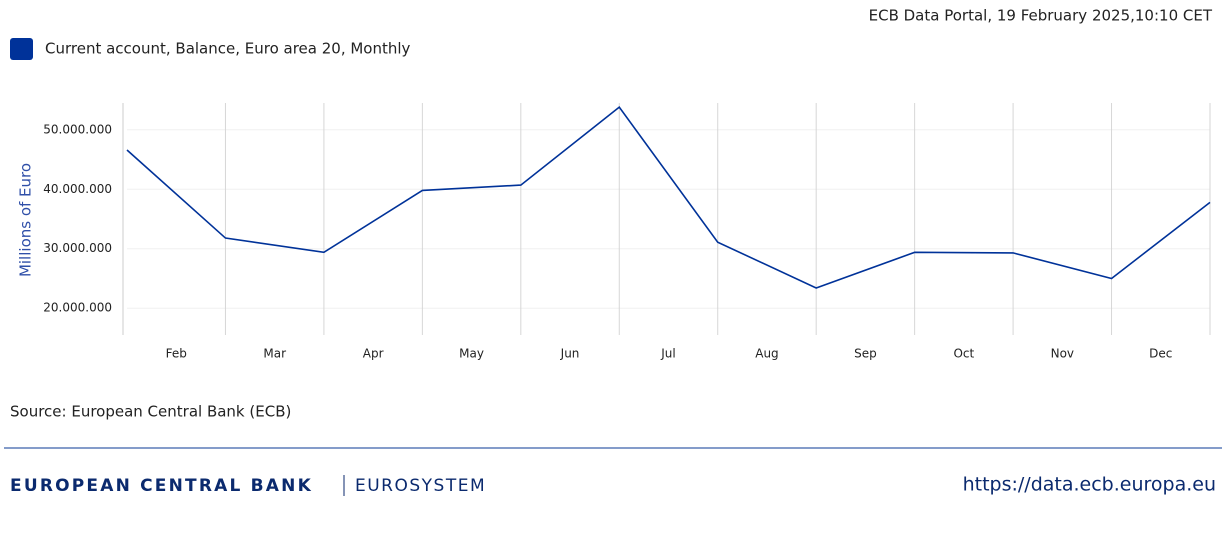 The height and width of the screenshot is (539, 1225). What do you see at coordinates (274, 354) in the screenshot?
I see `x-tick-label: Mar` at bounding box center [274, 354].